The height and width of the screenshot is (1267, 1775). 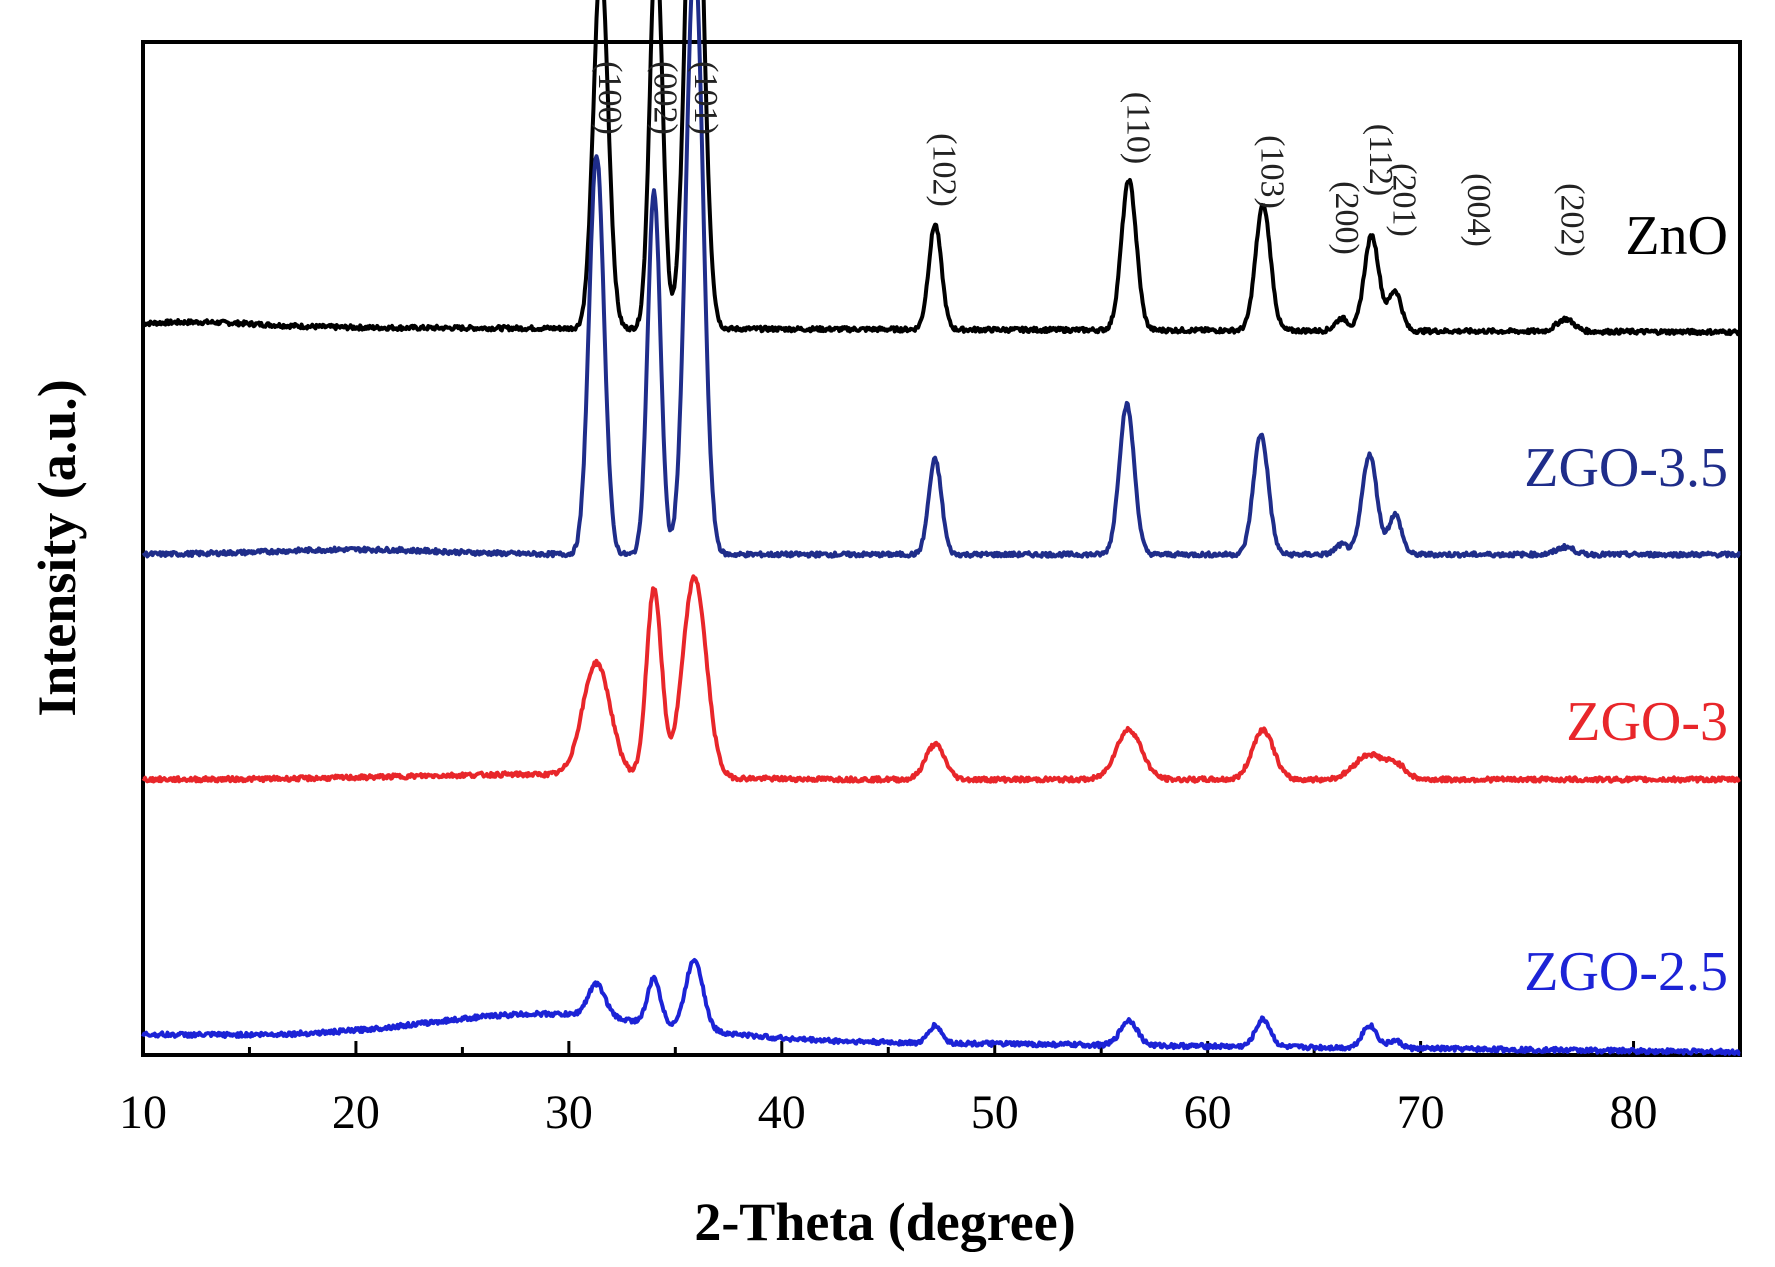 What do you see at coordinates (1626, 468) in the screenshot?
I see `series-label: ZGO-3.5` at bounding box center [1626, 468].